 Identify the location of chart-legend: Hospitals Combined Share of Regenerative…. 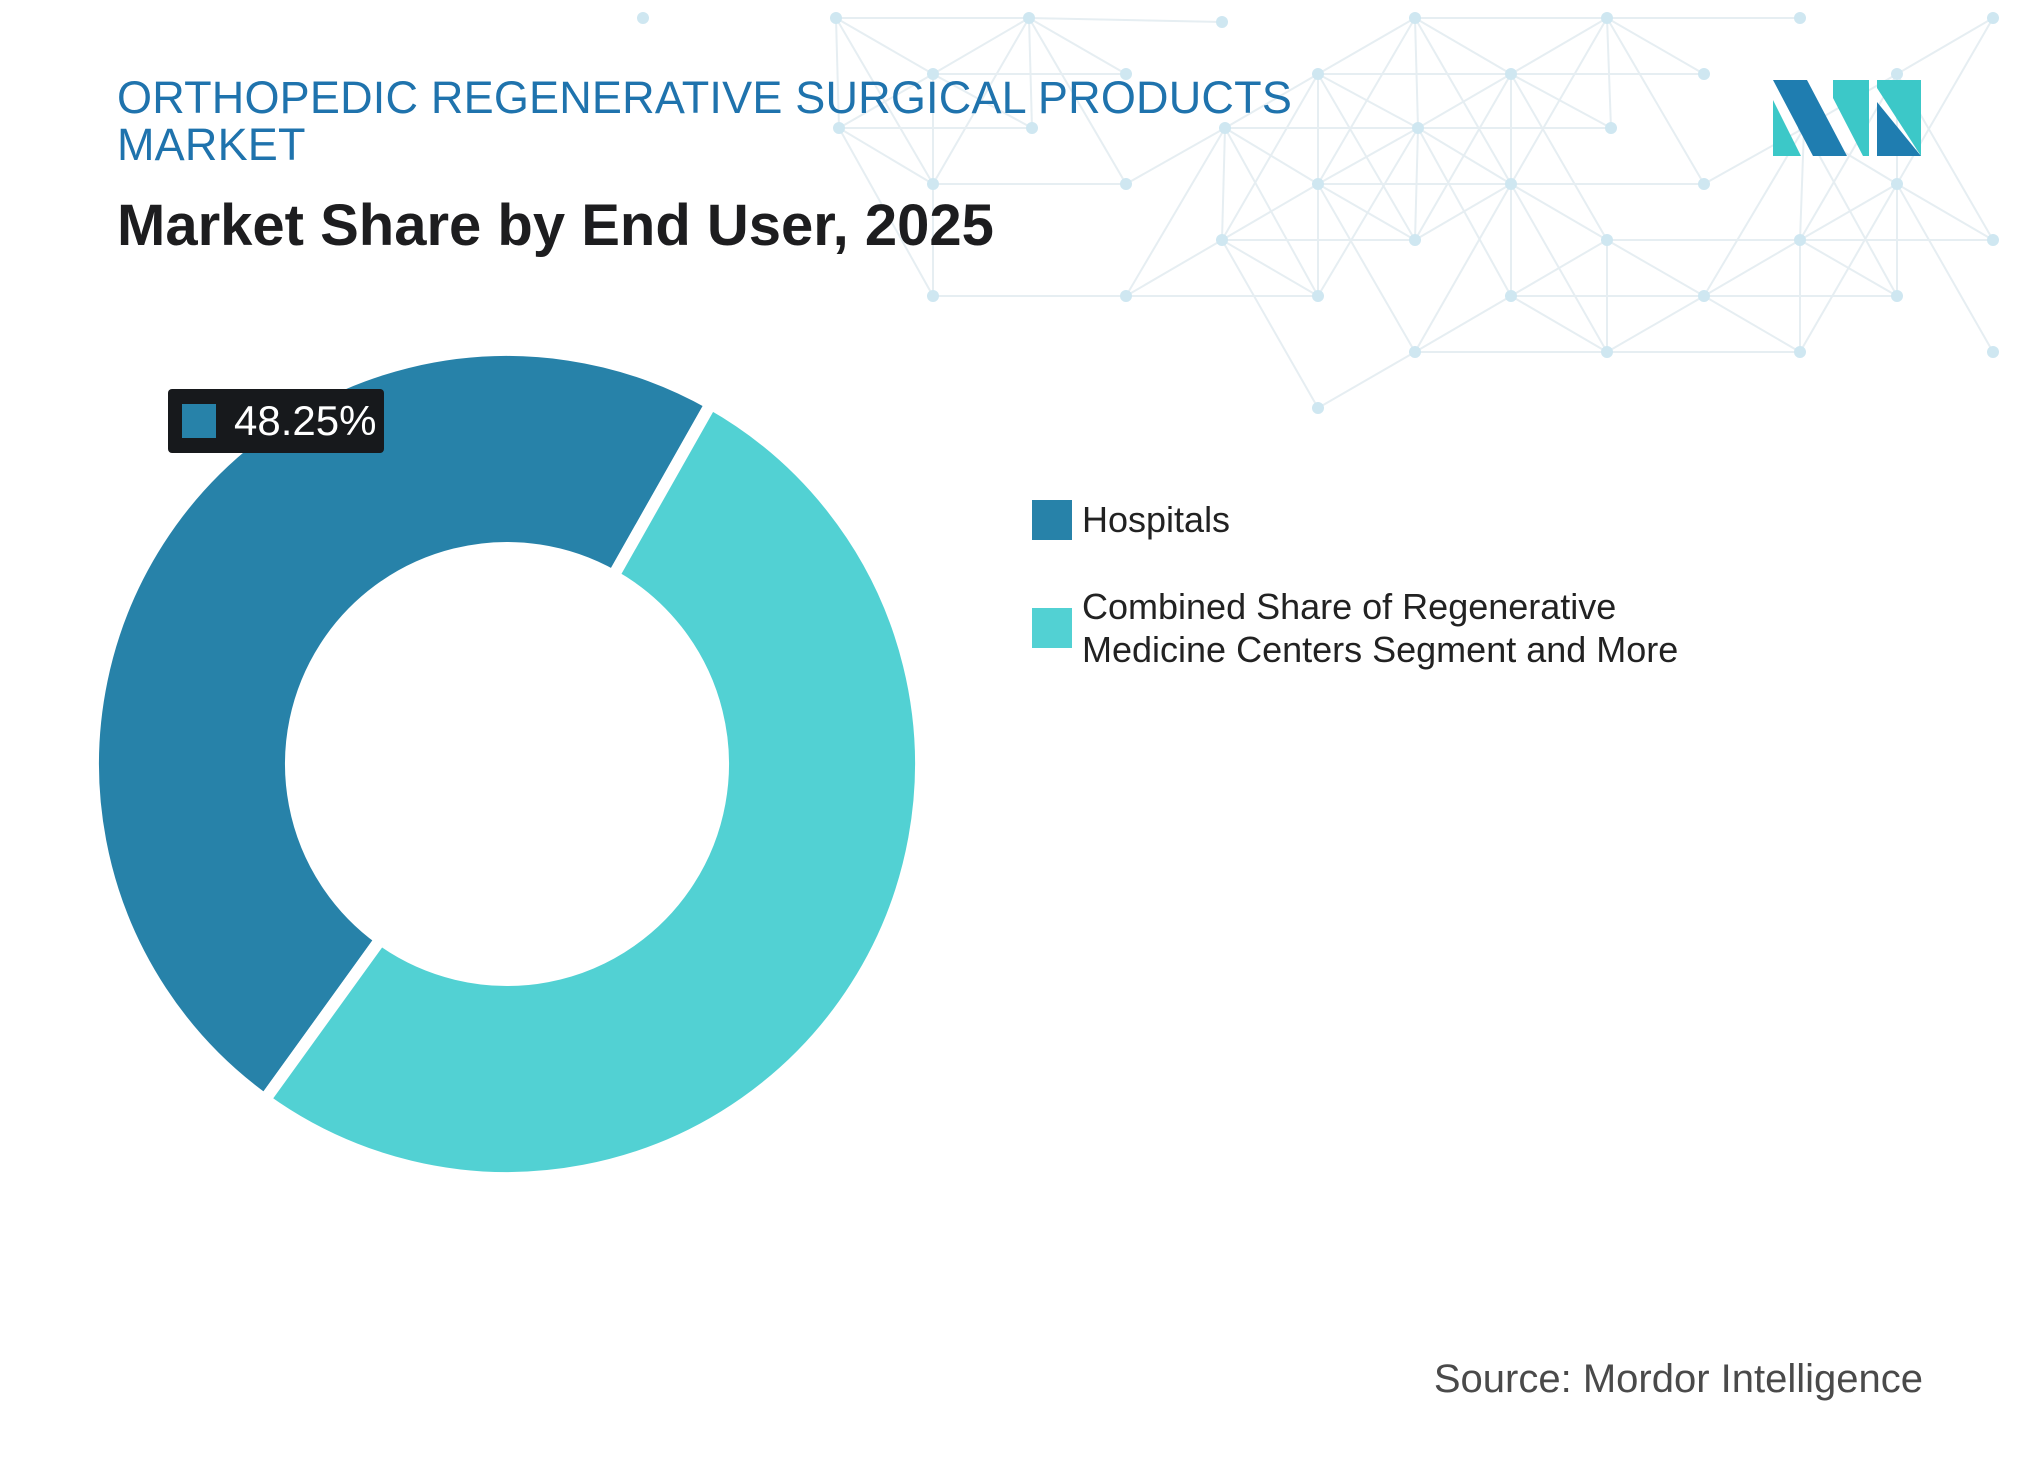
(1372, 606).